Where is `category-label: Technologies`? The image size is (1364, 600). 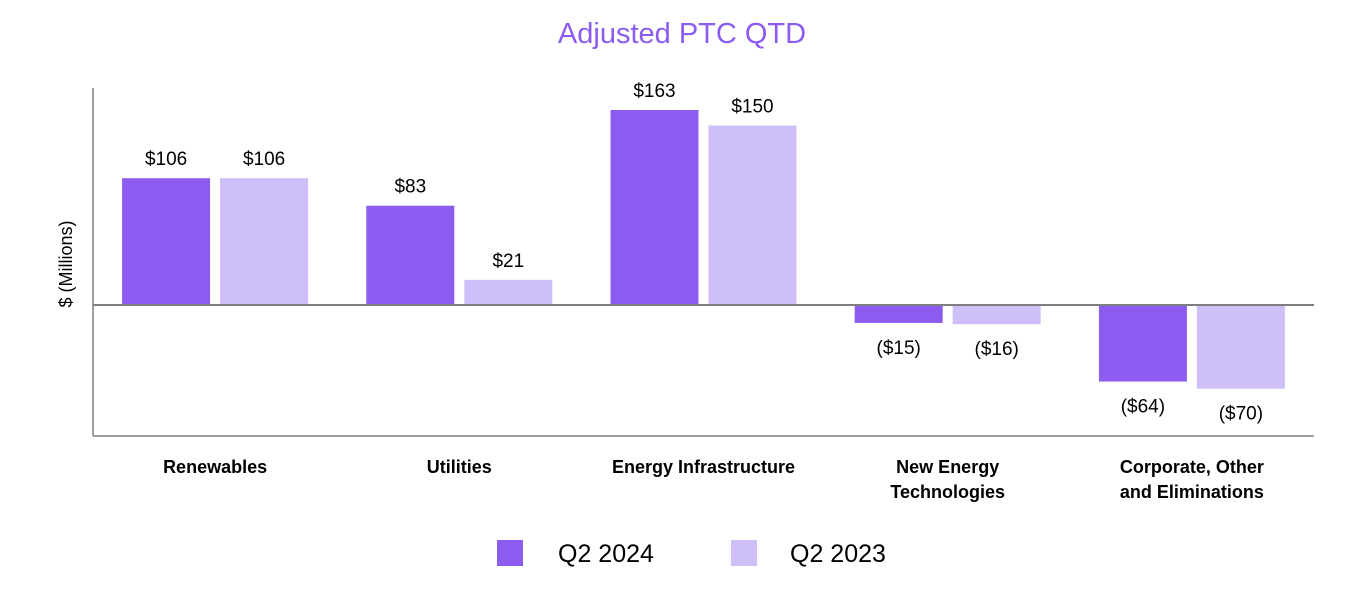 category-label: Technologies is located at coordinates (947, 492).